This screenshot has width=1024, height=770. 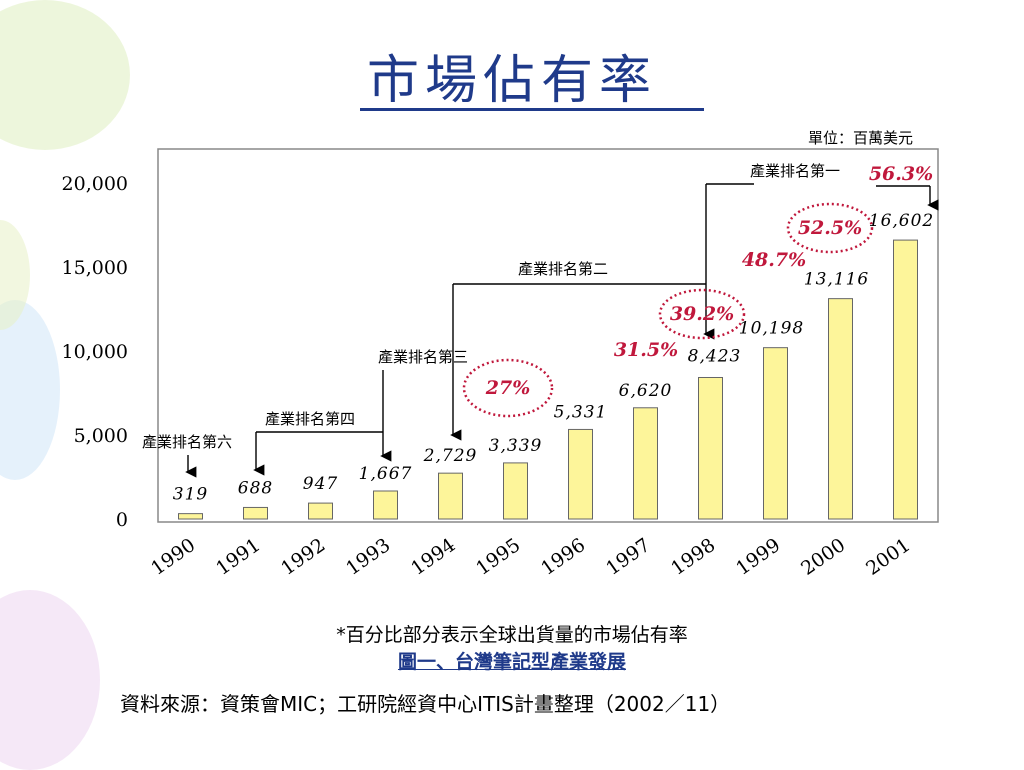 What do you see at coordinates (516, 446) in the screenshot?
I see `value-label: 3,339` at bounding box center [516, 446].